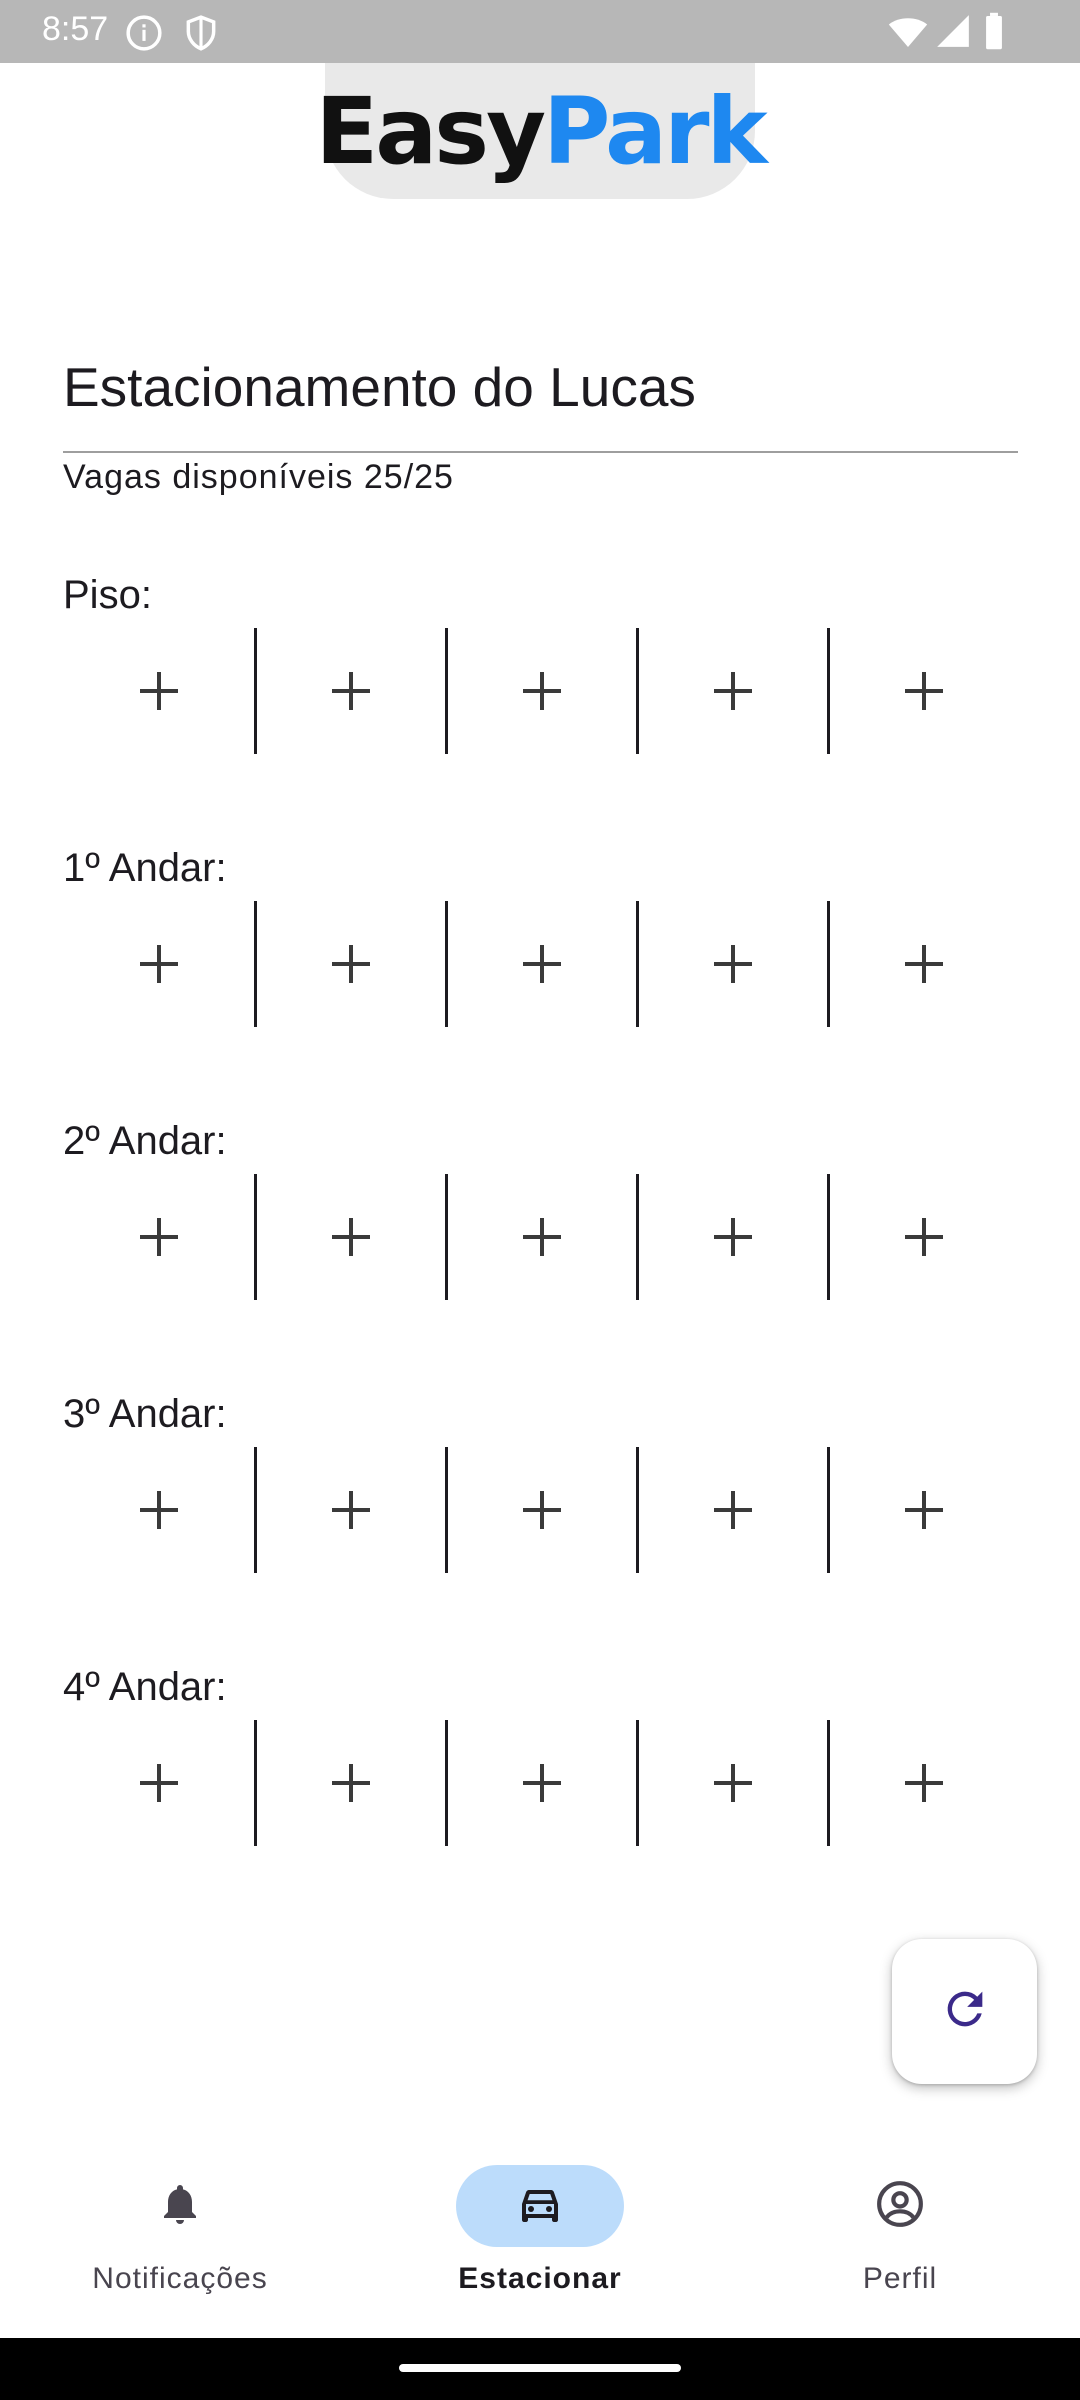 The width and height of the screenshot is (1080, 2400). I want to click on refresh-icon, so click(965, 2011).